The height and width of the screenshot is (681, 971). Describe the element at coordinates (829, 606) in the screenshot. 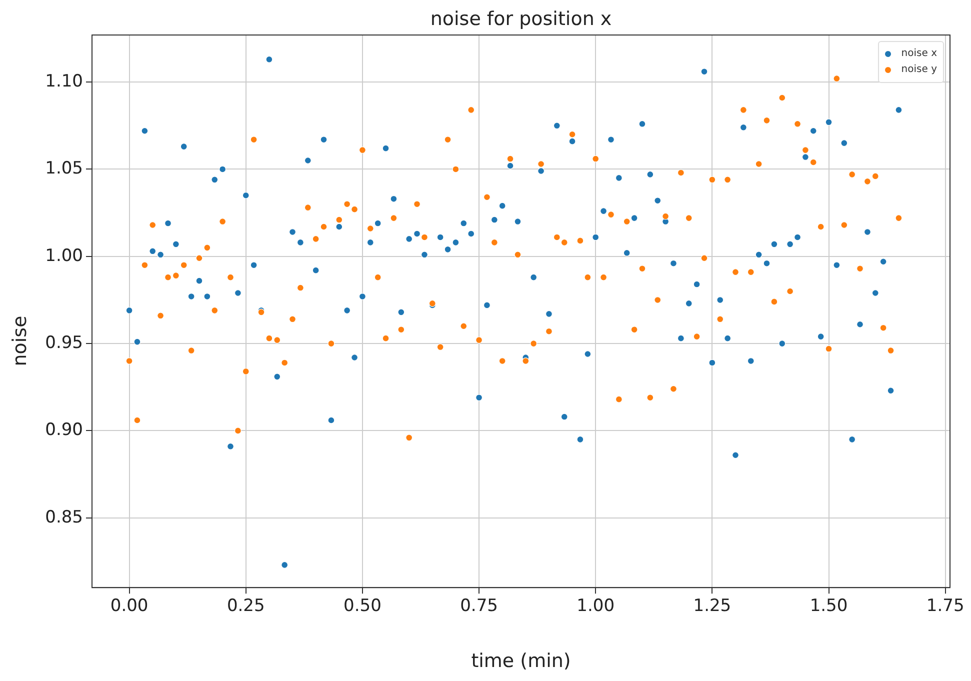

I see `x-tick-label: 1.50` at that location.